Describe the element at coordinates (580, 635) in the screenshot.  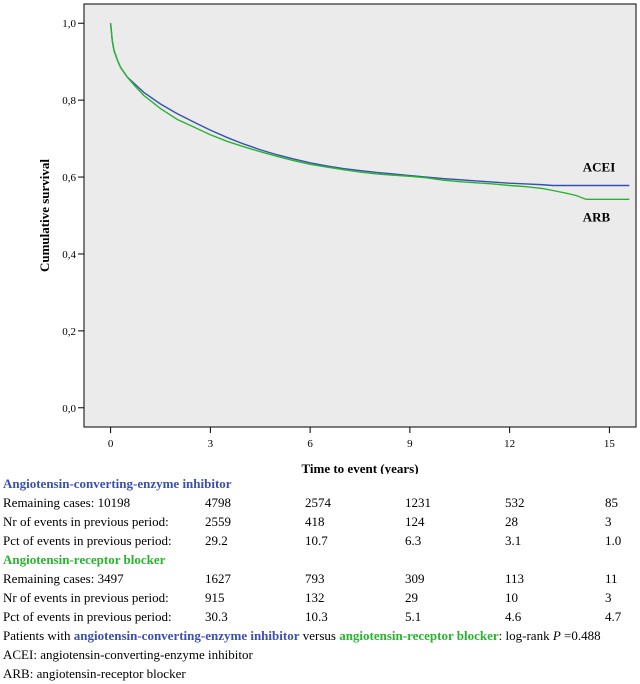
I see `footnote-value: =0.488` at that location.